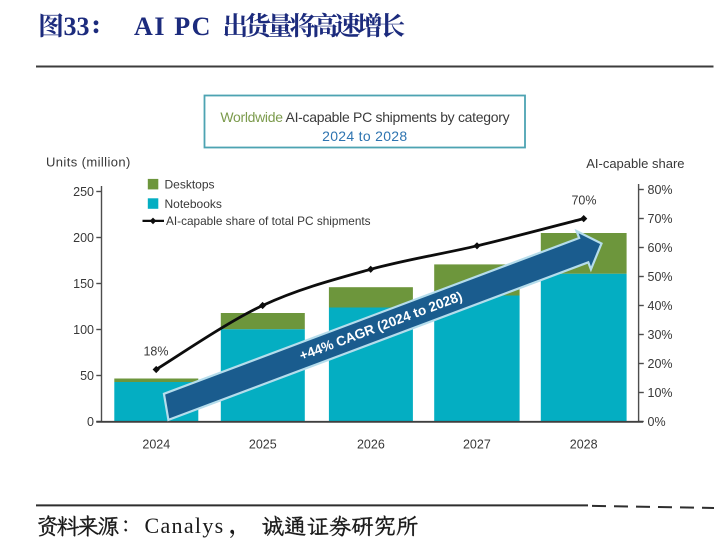 This screenshot has height=558, width=720. What do you see at coordinates (156, 445) in the screenshot?
I see `svg-text: 2024` at bounding box center [156, 445].